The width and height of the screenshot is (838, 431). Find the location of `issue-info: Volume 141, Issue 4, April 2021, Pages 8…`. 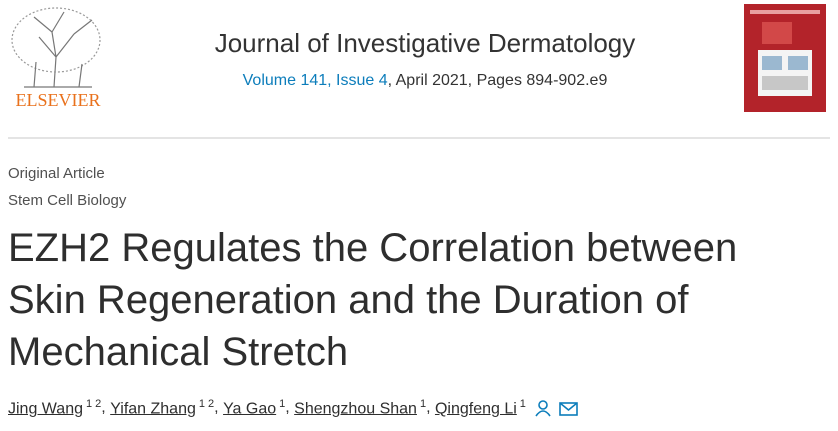

issue-info: Volume 141, Issue 4, April 2021, Pages 8… is located at coordinates (425, 81).